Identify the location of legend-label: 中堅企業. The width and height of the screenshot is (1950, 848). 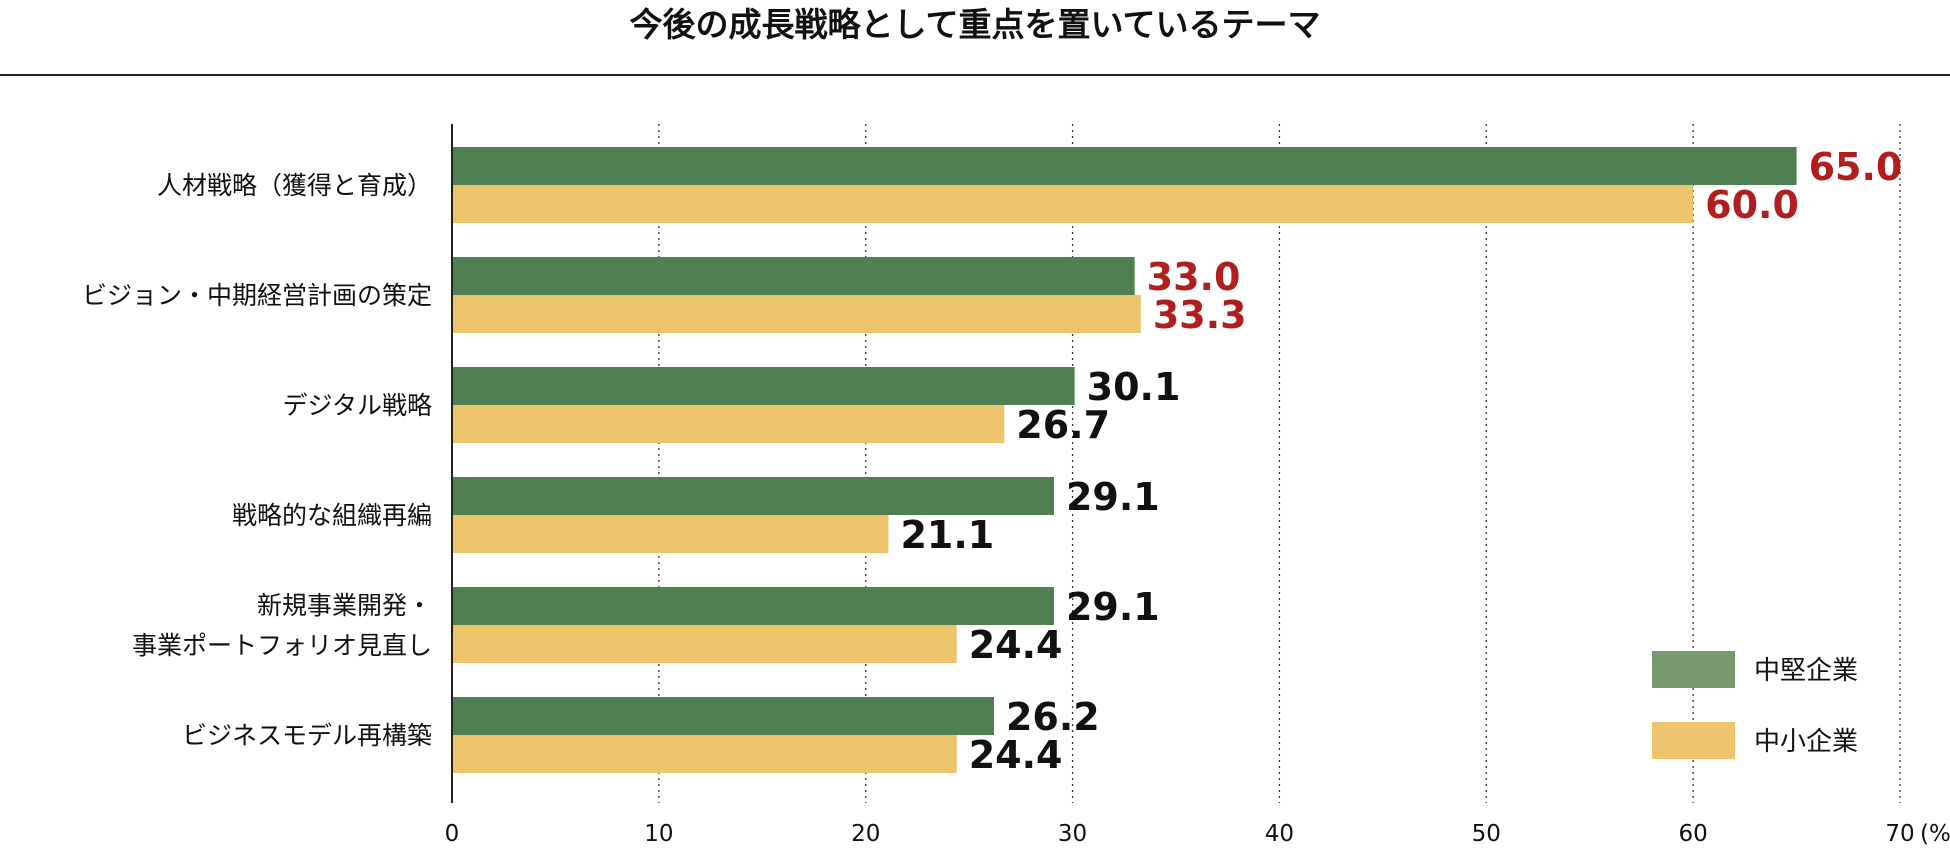
(1806, 671).